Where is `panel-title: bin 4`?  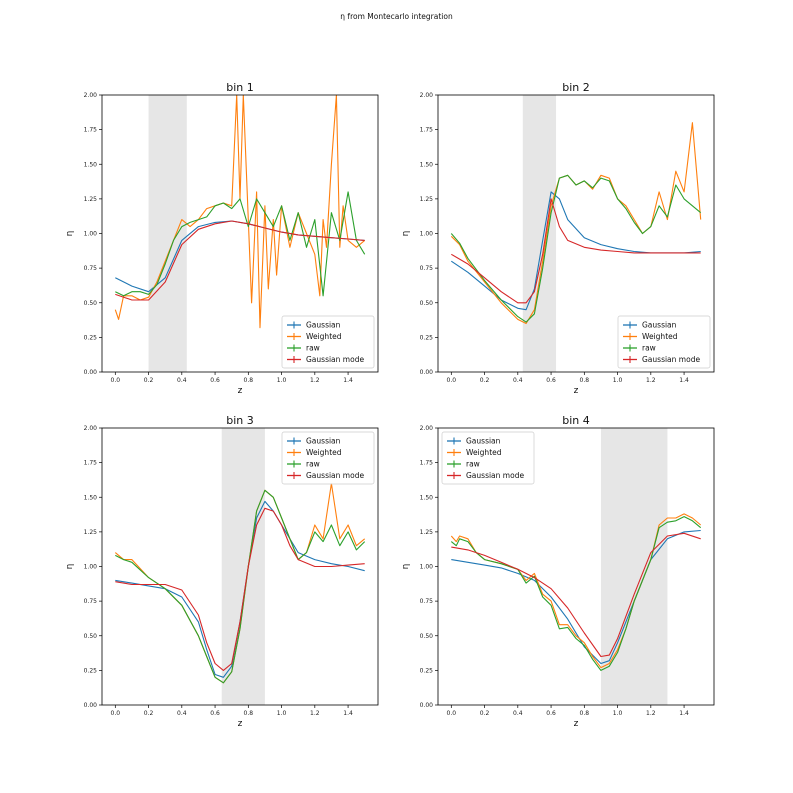 panel-title: bin 4 is located at coordinates (576, 420).